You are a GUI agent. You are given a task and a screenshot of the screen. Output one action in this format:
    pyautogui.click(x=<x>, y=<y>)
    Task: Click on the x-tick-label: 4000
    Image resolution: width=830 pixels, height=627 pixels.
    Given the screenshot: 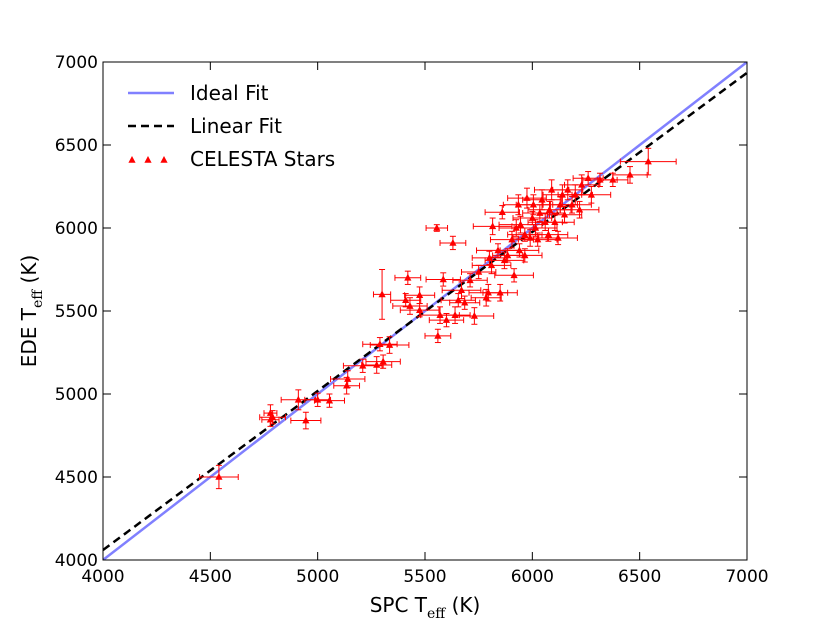 What is the action you would take?
    pyautogui.click(x=102, y=577)
    